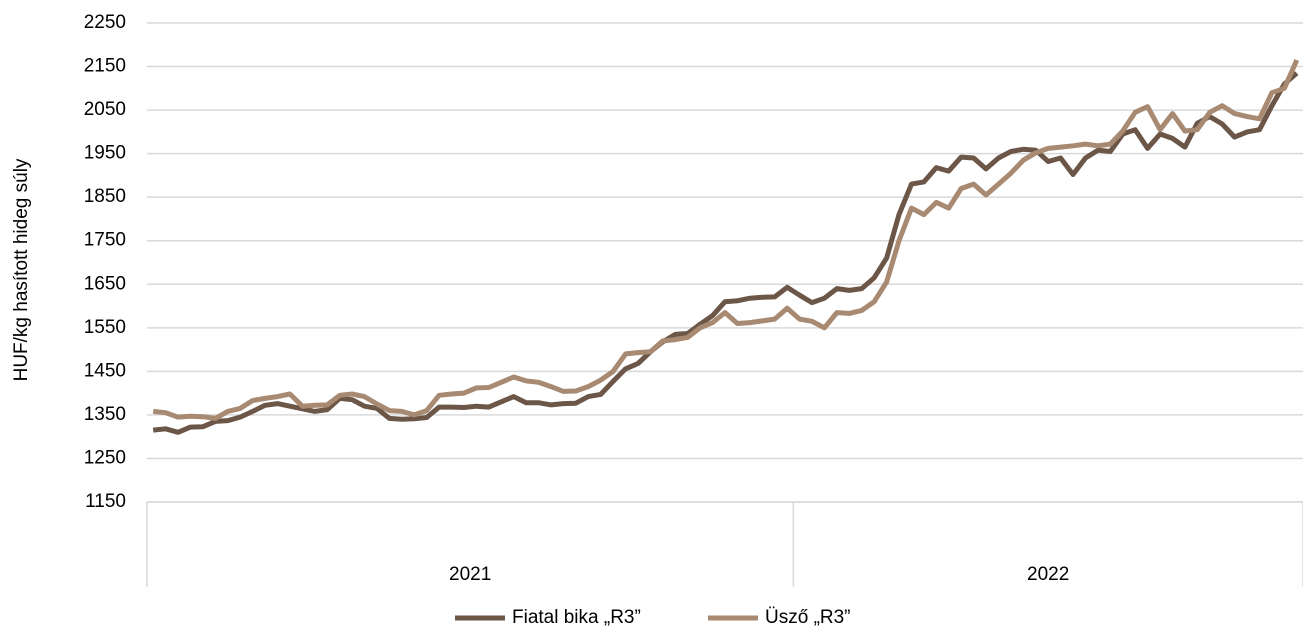 This screenshot has height=635, width=1303. Describe the element at coordinates (105, 501) in the screenshot. I see `y-tick-label: 1150` at that location.